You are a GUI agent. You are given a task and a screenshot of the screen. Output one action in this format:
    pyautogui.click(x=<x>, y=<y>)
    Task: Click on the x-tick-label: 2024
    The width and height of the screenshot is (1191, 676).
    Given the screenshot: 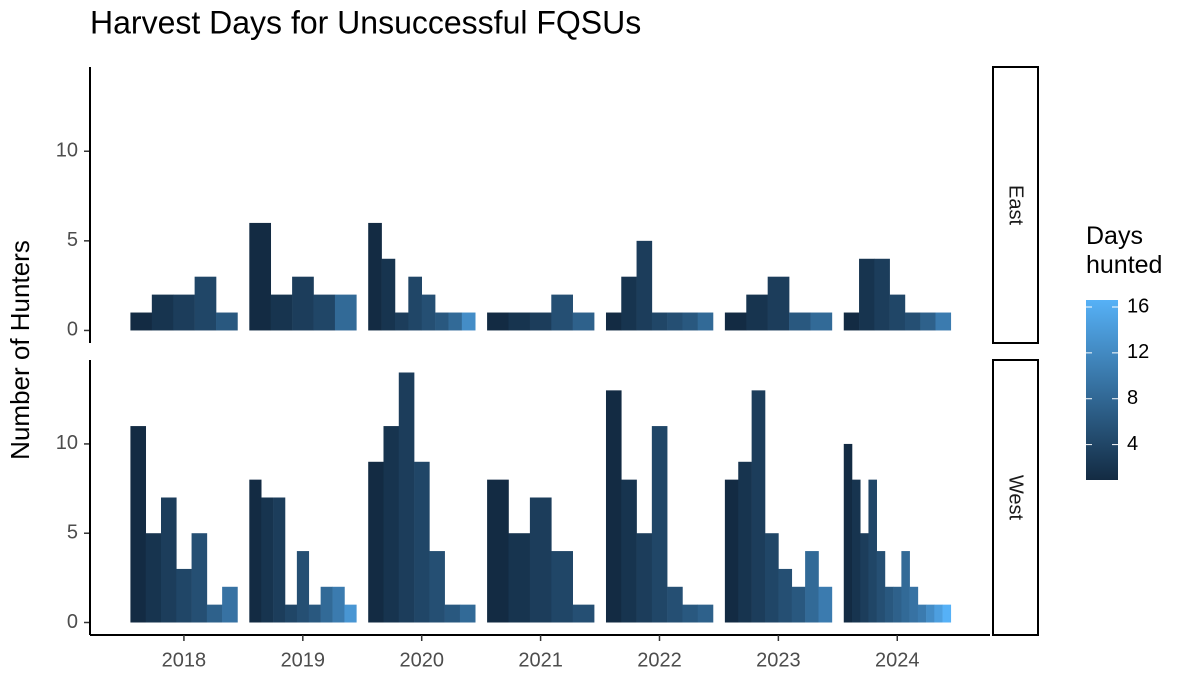 What is the action you would take?
    pyautogui.click(x=897, y=660)
    